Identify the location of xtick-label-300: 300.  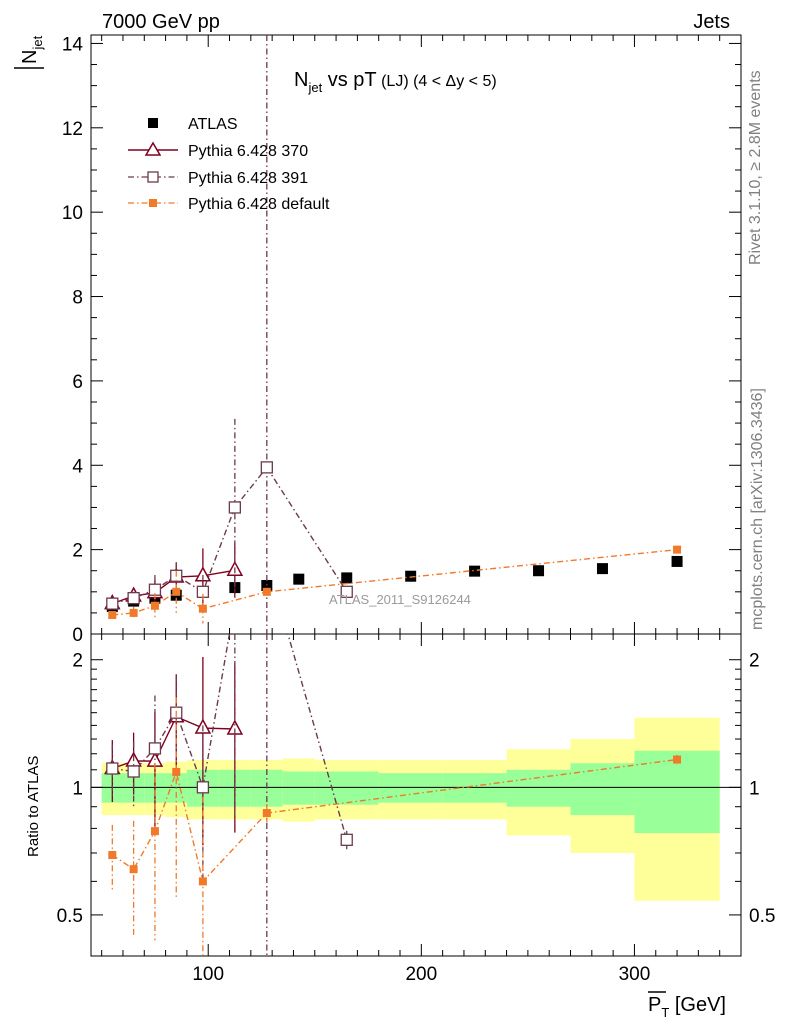
(635, 974).